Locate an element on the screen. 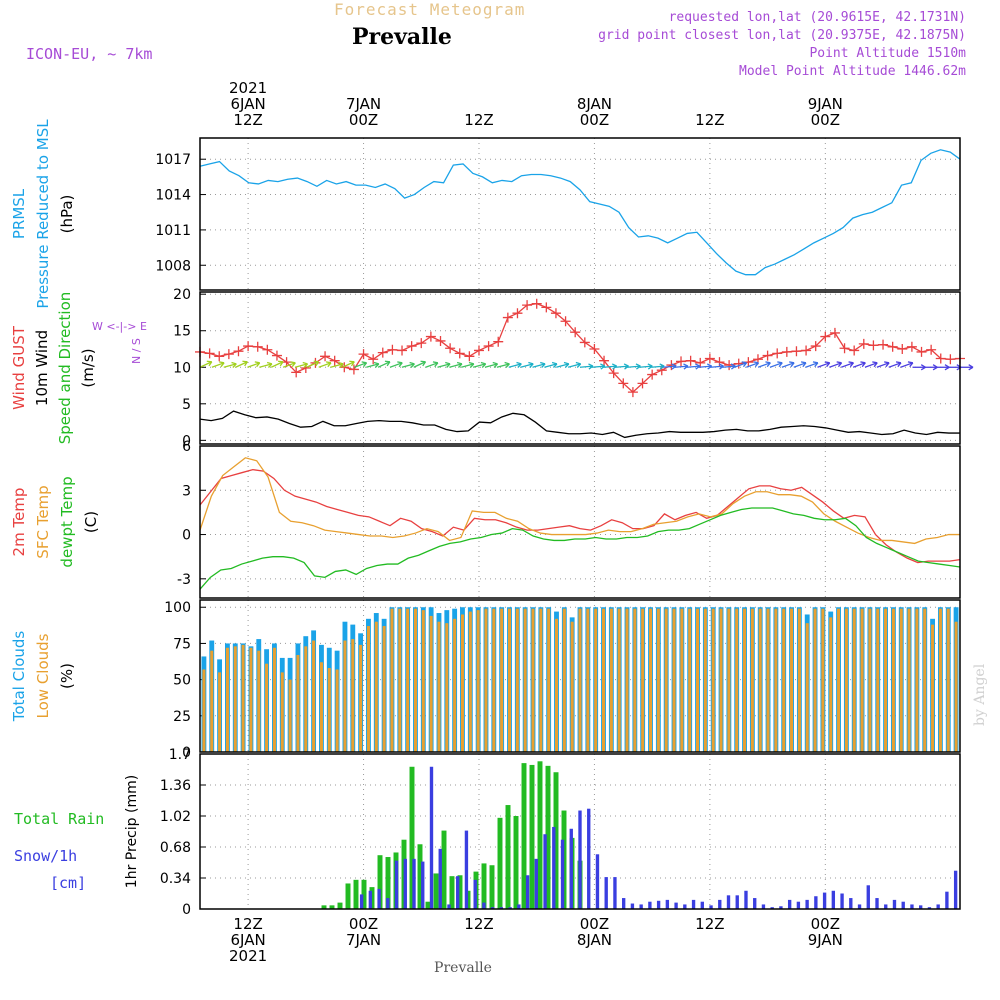 The image size is (1000, 1000). panel-axis-label: (C) is located at coordinates (91, 522).